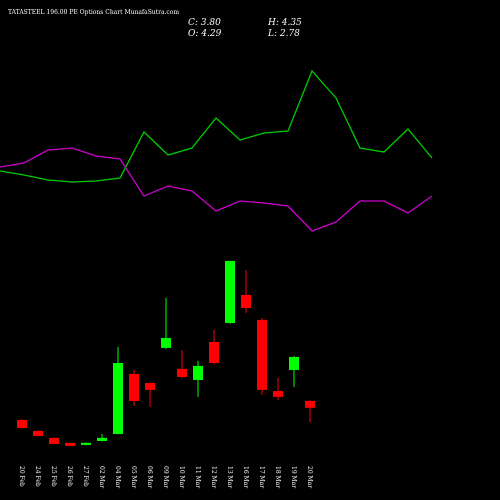 The width and height of the screenshot is (500, 500). What do you see at coordinates (205, 34) in the screenshot?
I see `open-label: O: 4.29` at bounding box center [205, 34].